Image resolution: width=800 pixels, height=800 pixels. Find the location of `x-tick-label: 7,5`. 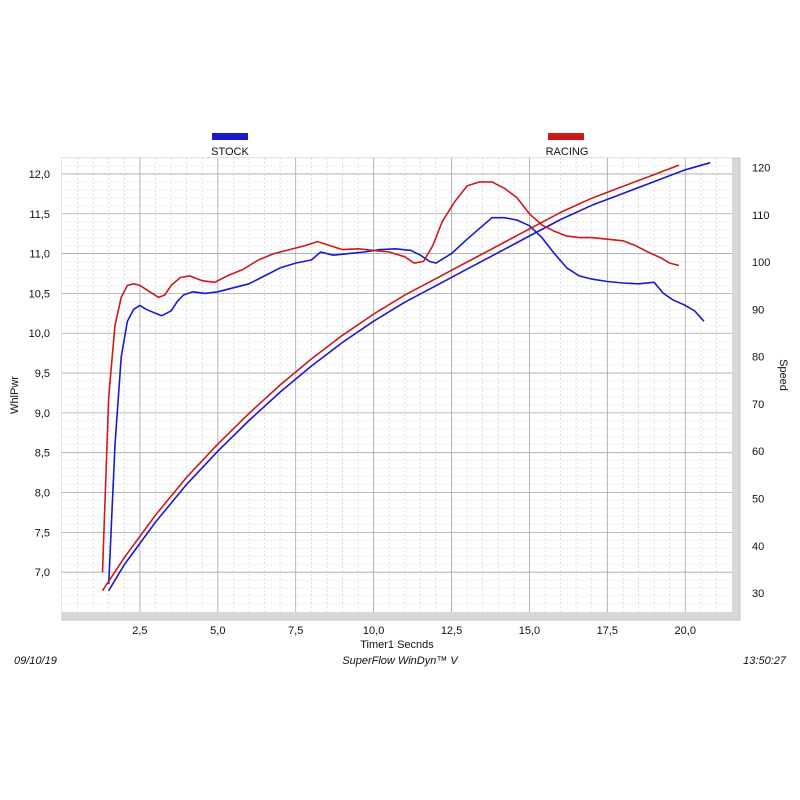

x-tick-label: 7,5 is located at coordinates (295, 631).